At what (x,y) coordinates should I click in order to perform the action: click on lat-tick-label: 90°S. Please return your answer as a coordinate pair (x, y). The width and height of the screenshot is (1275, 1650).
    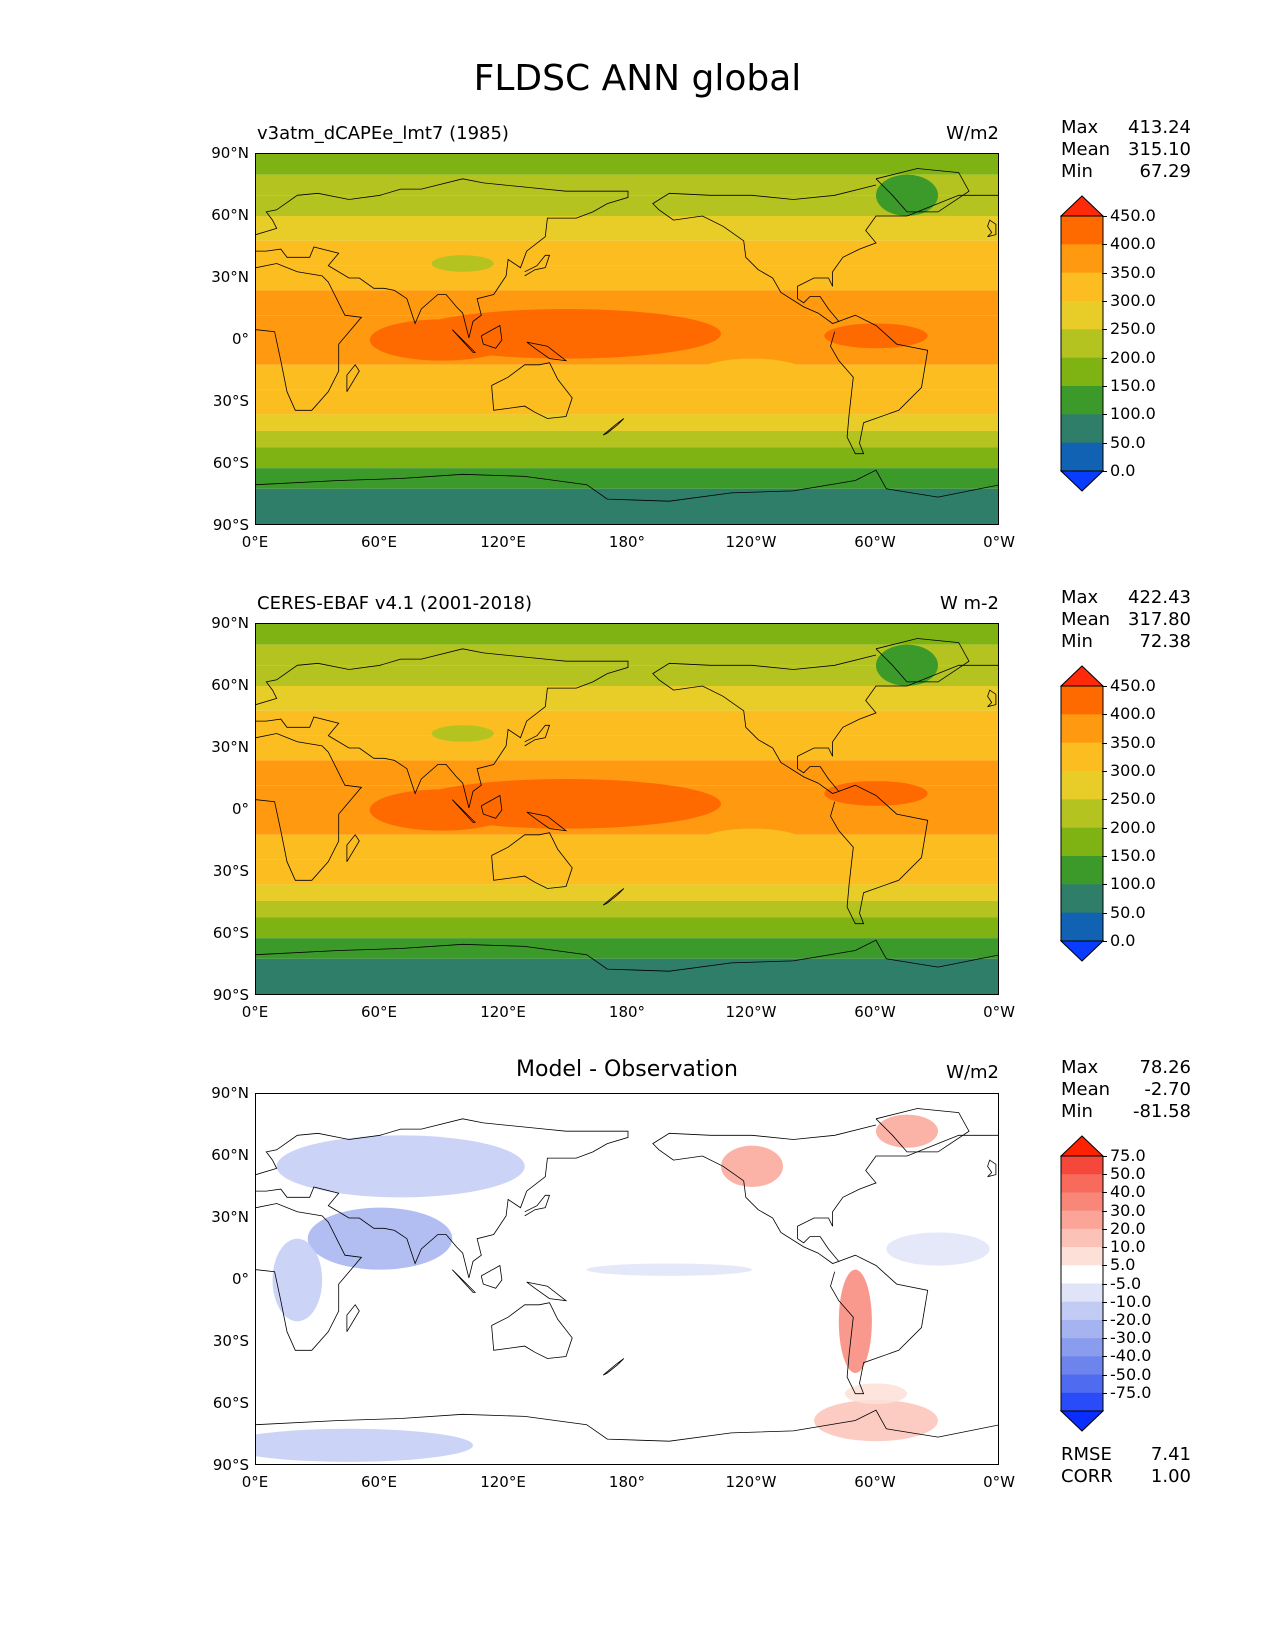
    Looking at the image, I should click on (230, 995).